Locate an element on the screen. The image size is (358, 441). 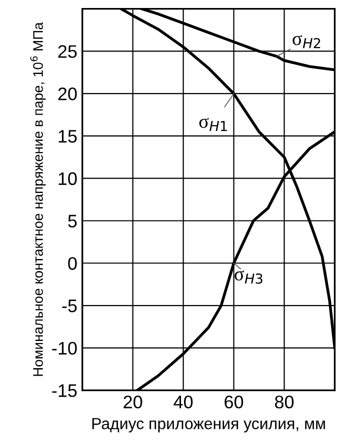
y-tick-label: 25 is located at coordinates (67, 51).